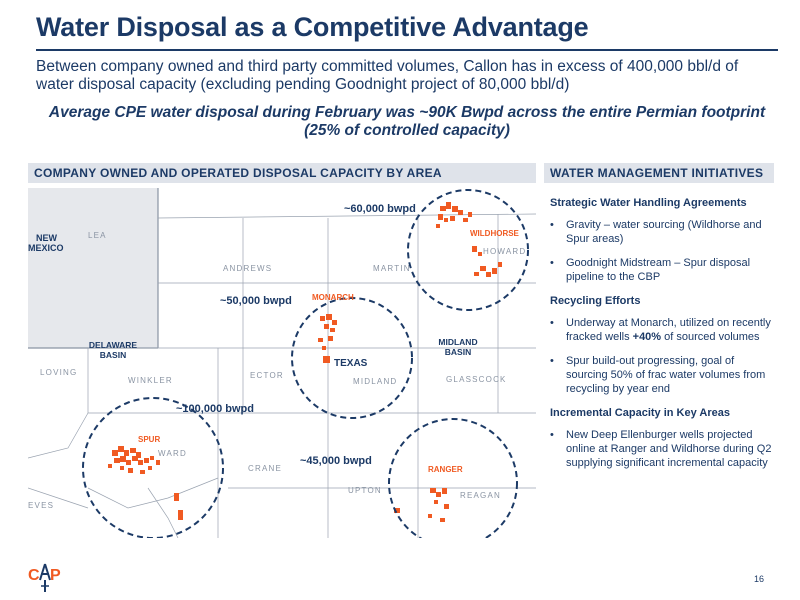  I want to click on state-label-nm-1: NEW, so click(47, 238).